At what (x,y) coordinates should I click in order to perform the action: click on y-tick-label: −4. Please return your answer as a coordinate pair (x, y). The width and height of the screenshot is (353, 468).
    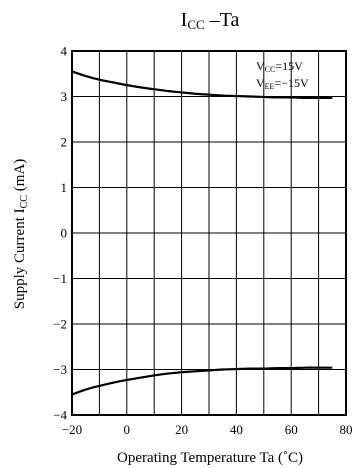
    Looking at the image, I should click on (60, 415).